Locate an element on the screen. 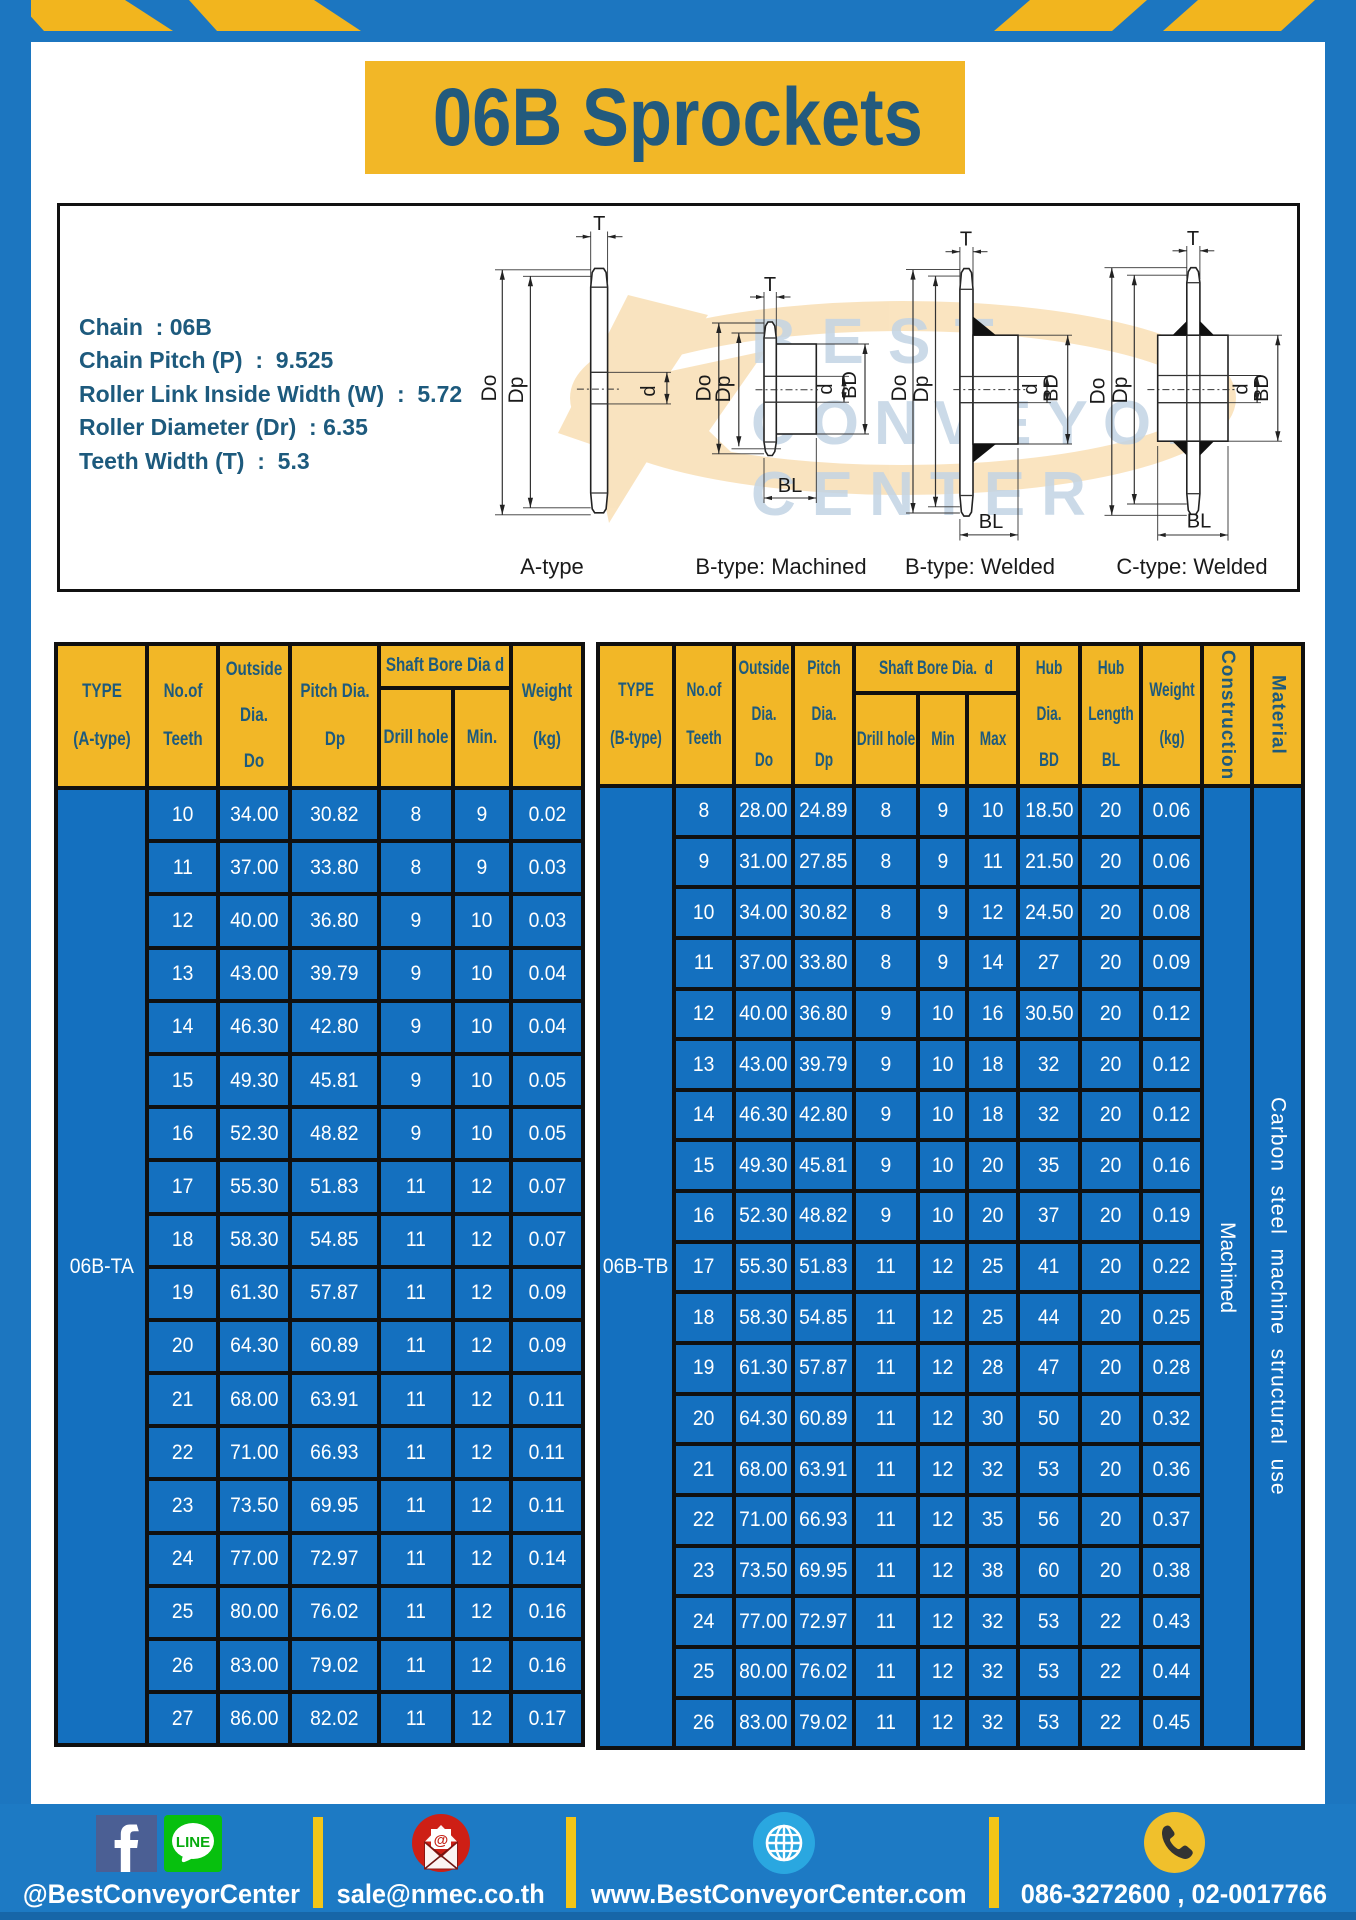  svg-text: A-type is located at coordinates (552, 566).